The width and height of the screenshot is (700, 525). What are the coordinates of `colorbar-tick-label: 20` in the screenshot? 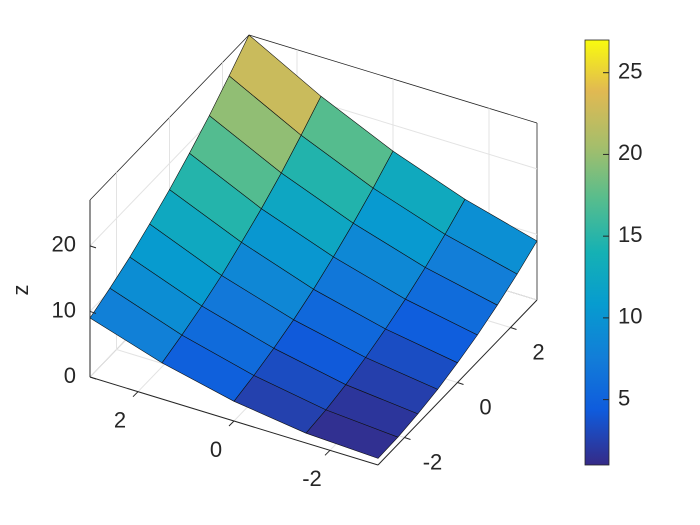 It's located at (630, 152).